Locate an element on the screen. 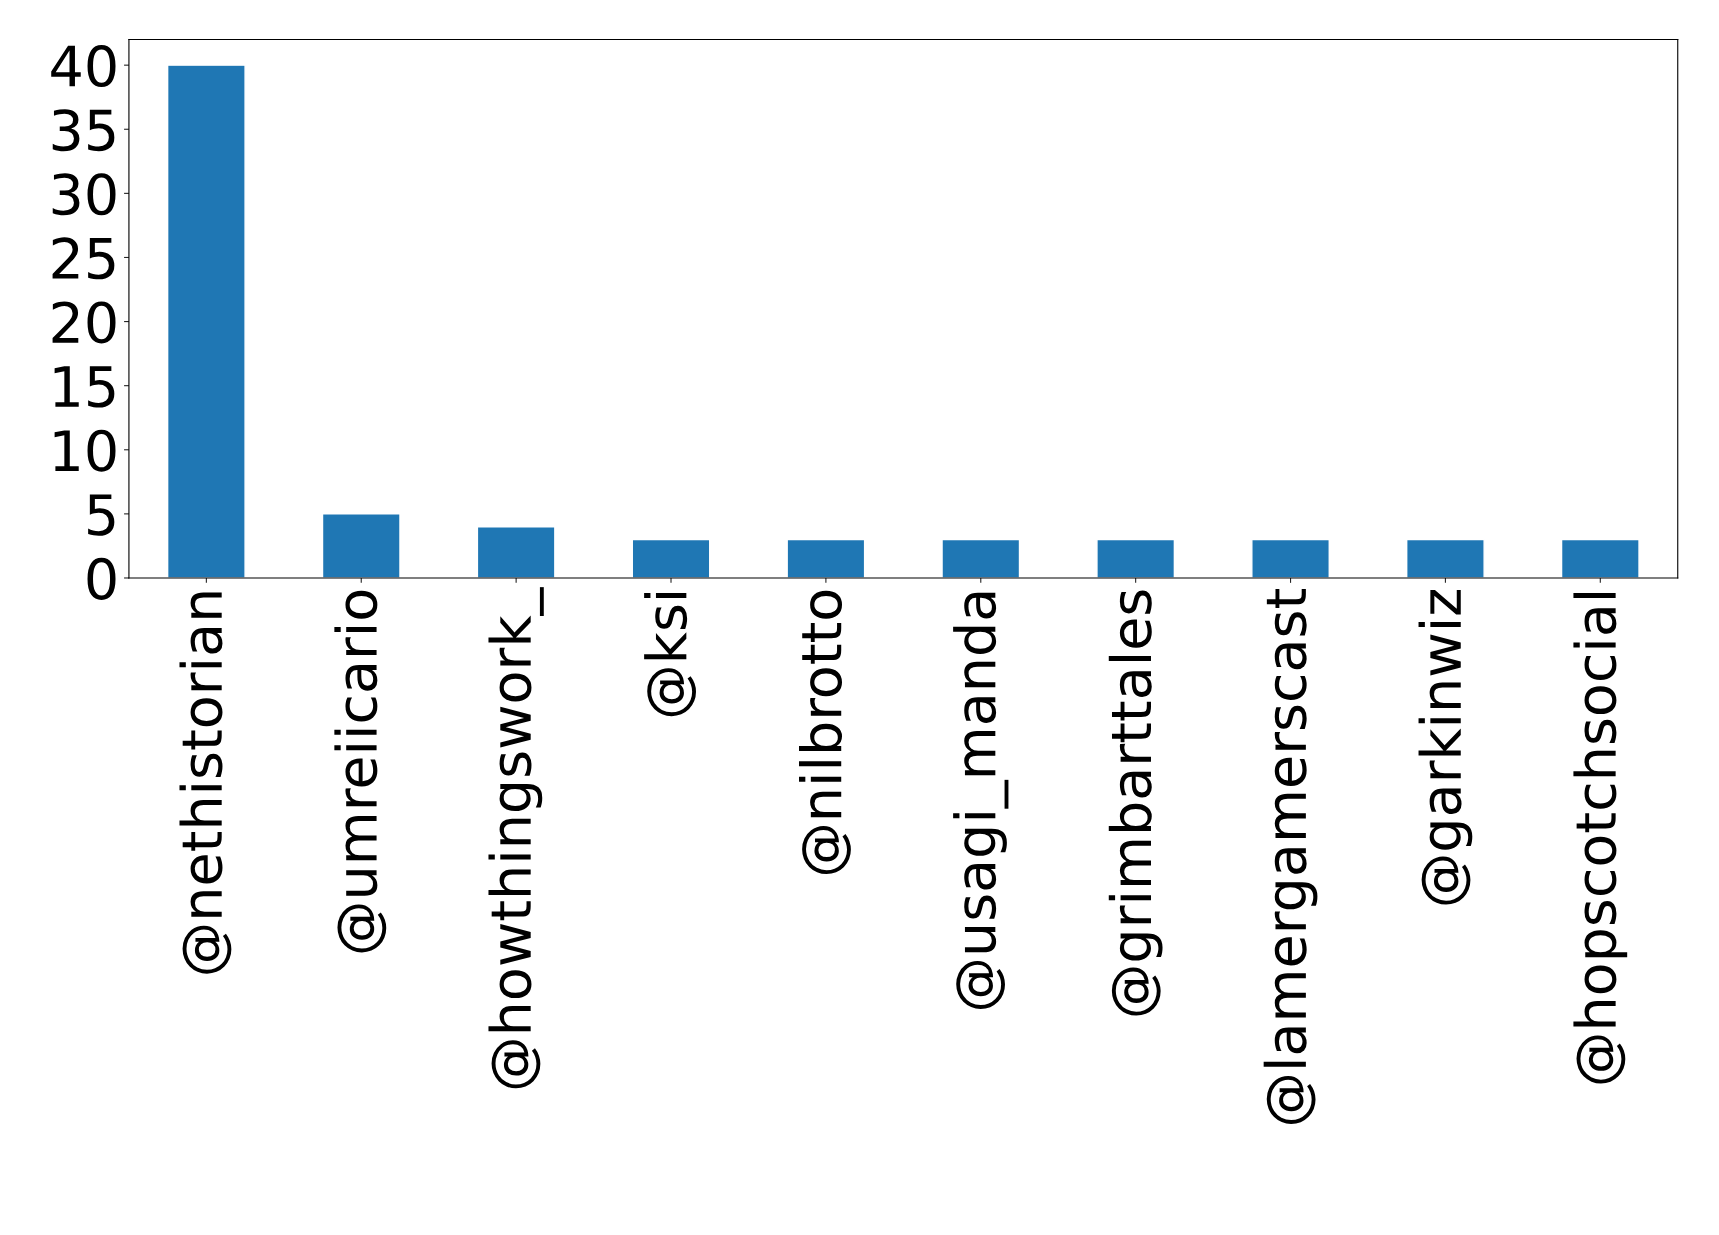 This screenshot has height=1235, width=1719. y-tick-label: 0 is located at coordinates (101, 578).